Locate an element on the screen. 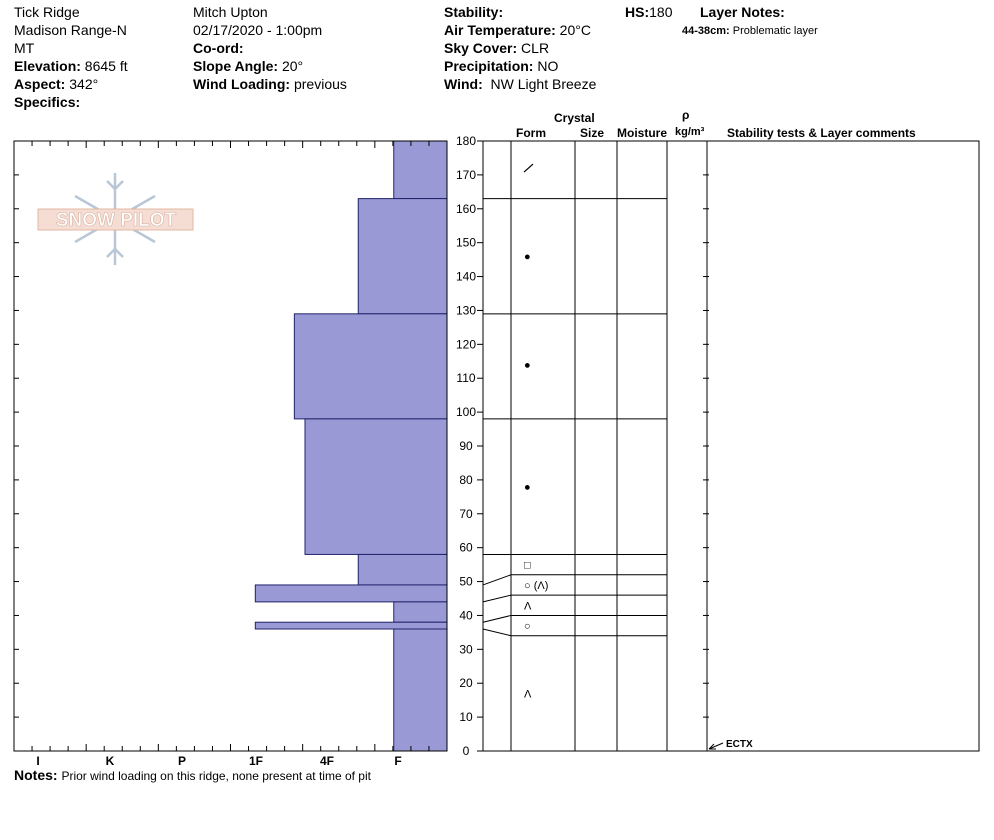 This screenshot has height=840, width=994. ectx-arrow is located at coordinates (716, 746).